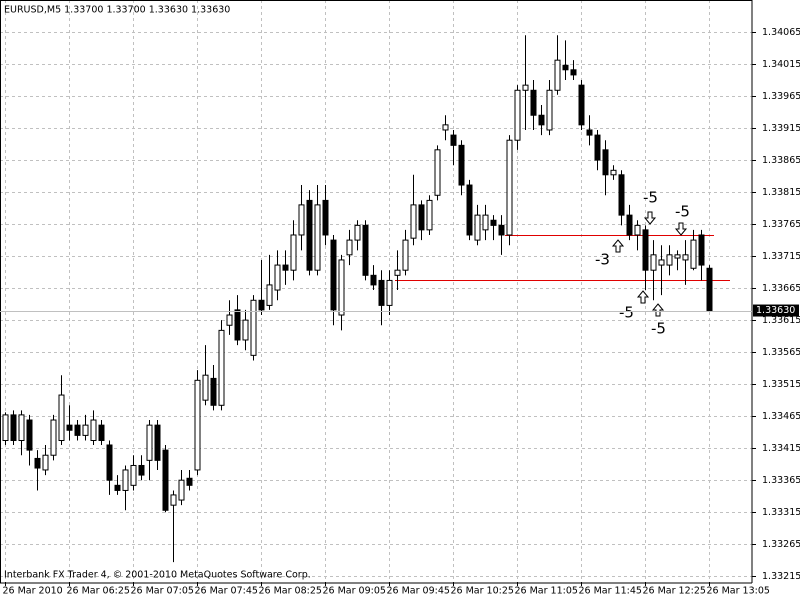 Image resolution: width=800 pixels, height=600 pixels. What do you see at coordinates (482, 591) in the screenshot?
I see `x-tick-label: 26 Mar 10:25` at bounding box center [482, 591].